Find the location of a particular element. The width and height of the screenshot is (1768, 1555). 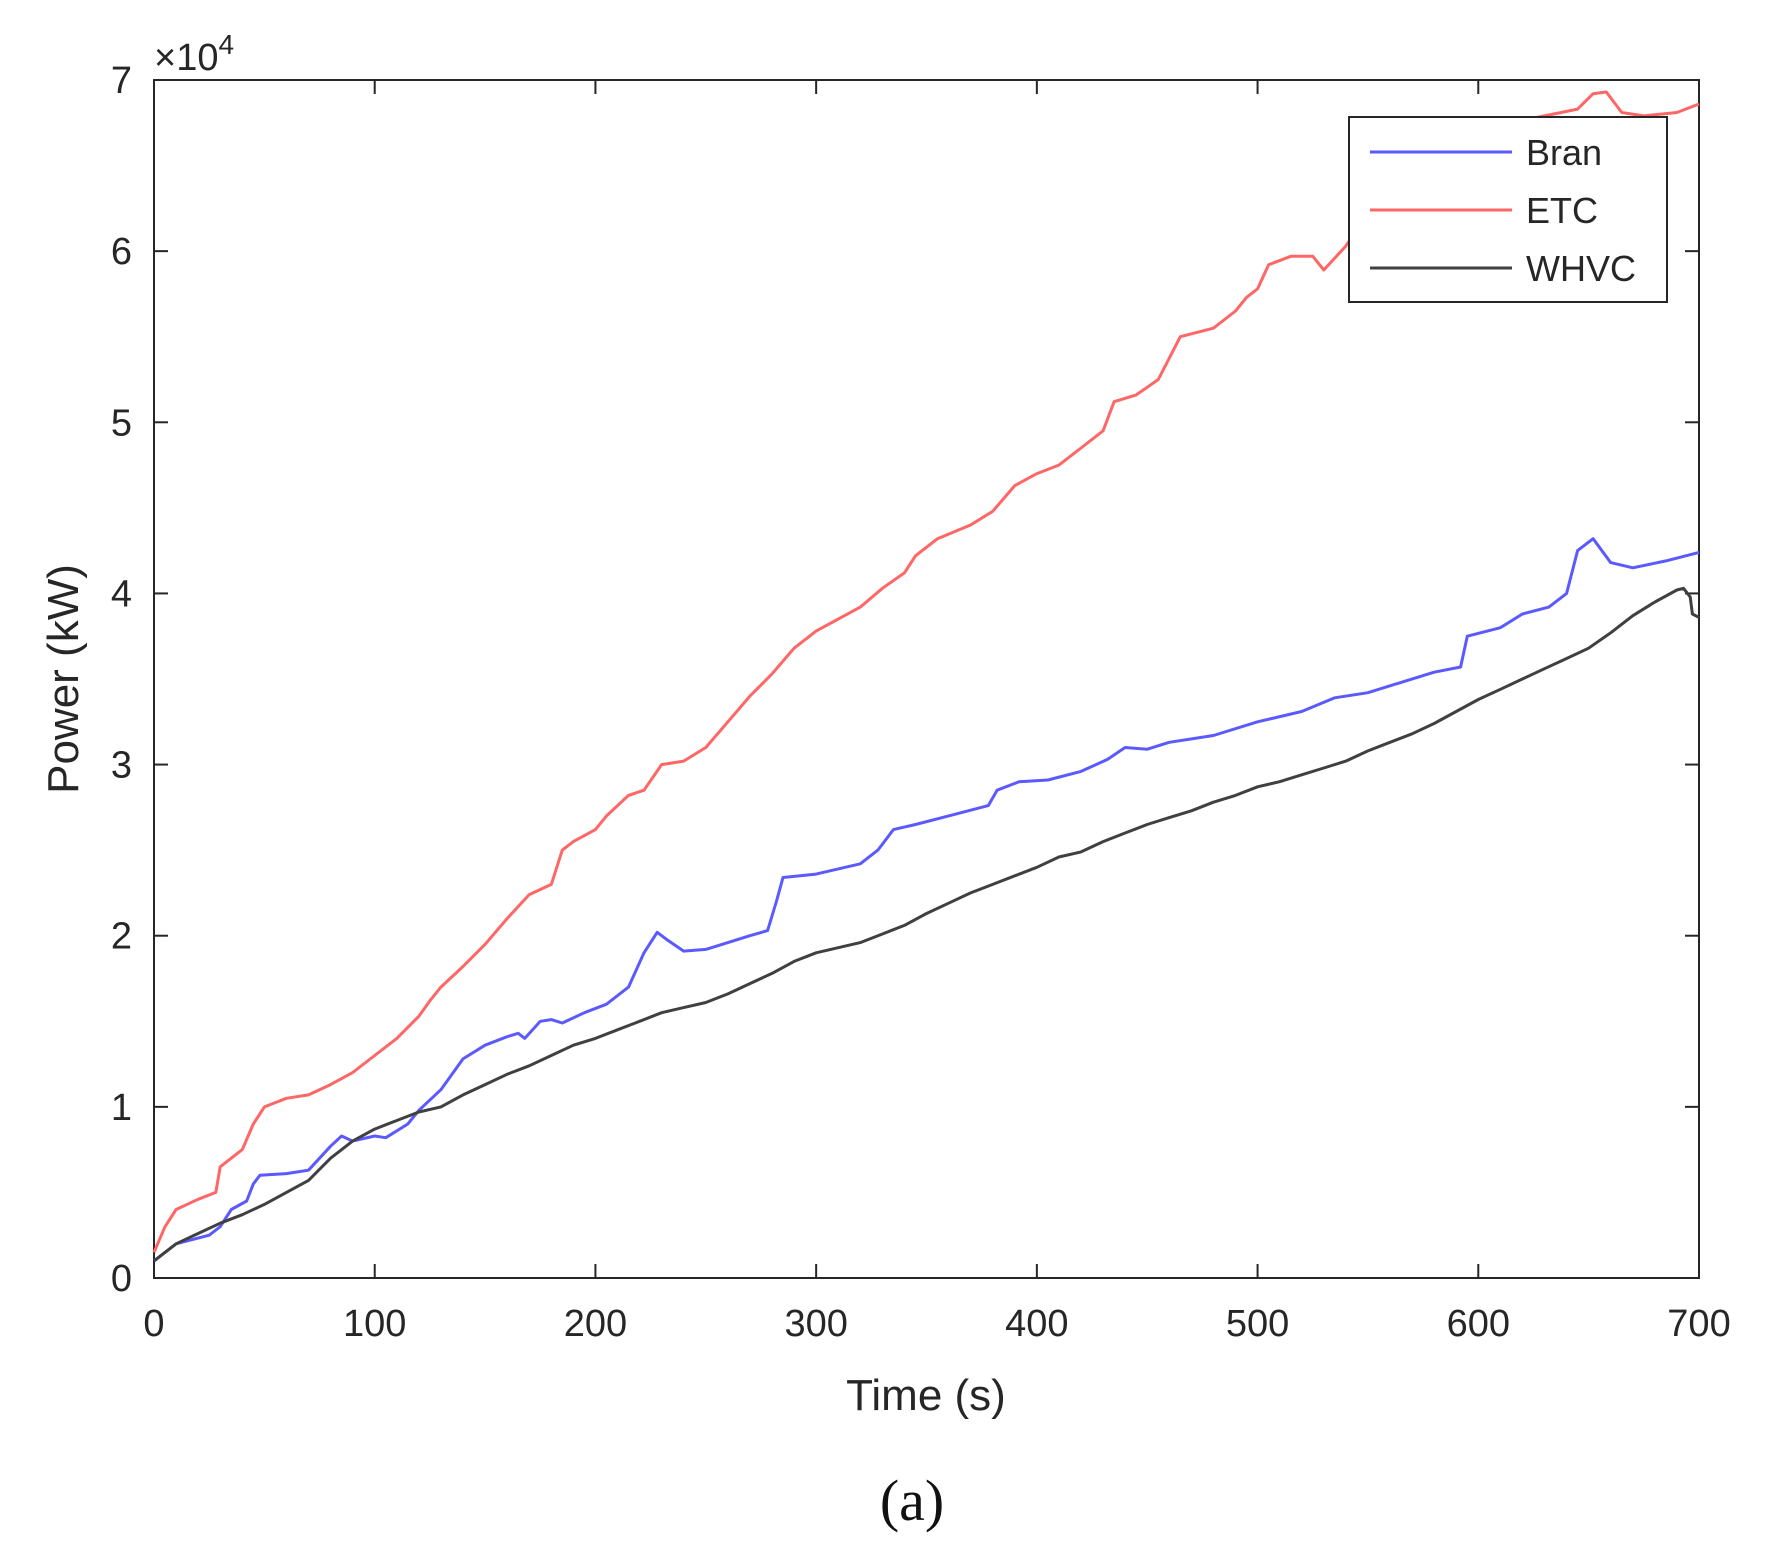

y-axis-title: Power (kW) is located at coordinates (63, 679).